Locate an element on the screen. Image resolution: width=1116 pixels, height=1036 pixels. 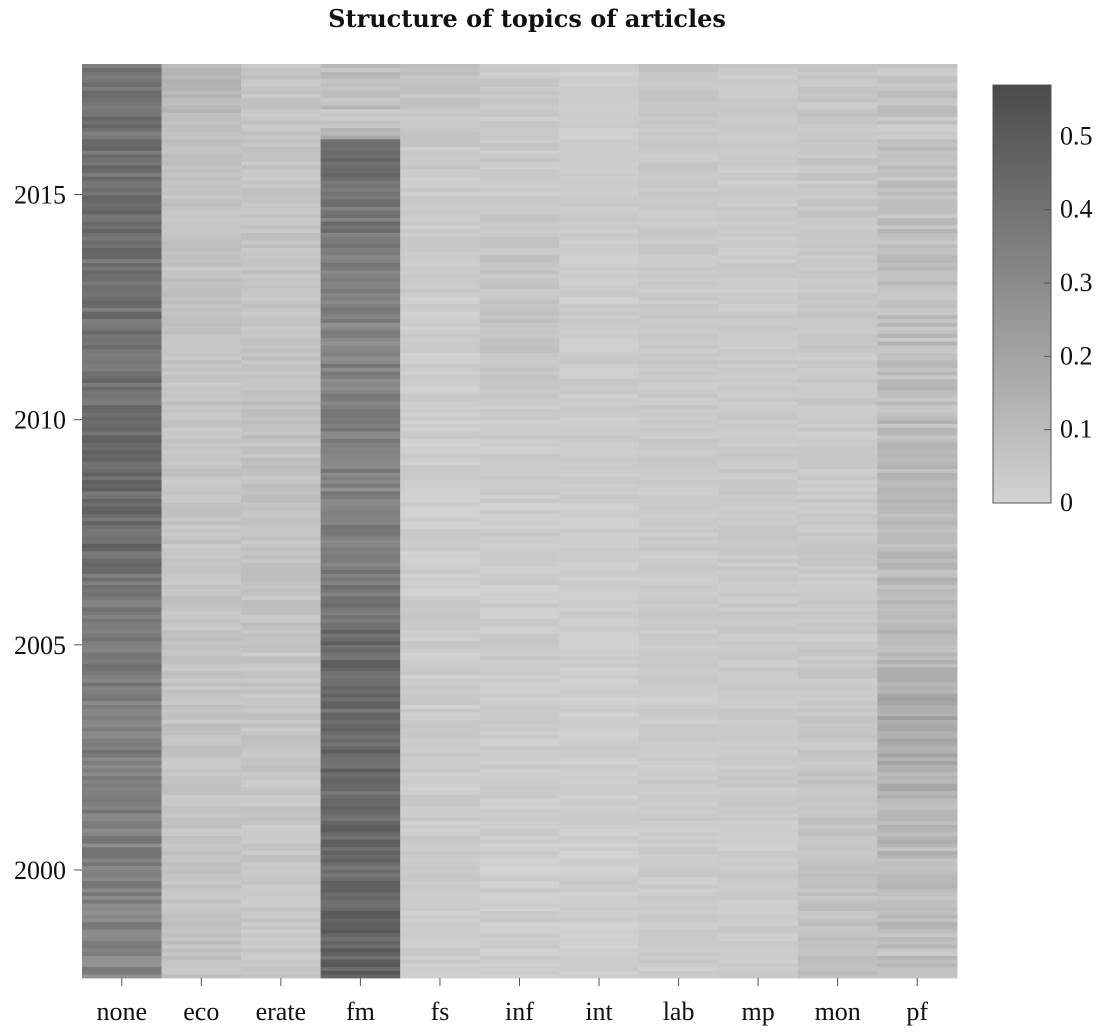
y-tick-label-2000: 2000 is located at coordinates (40, 870).